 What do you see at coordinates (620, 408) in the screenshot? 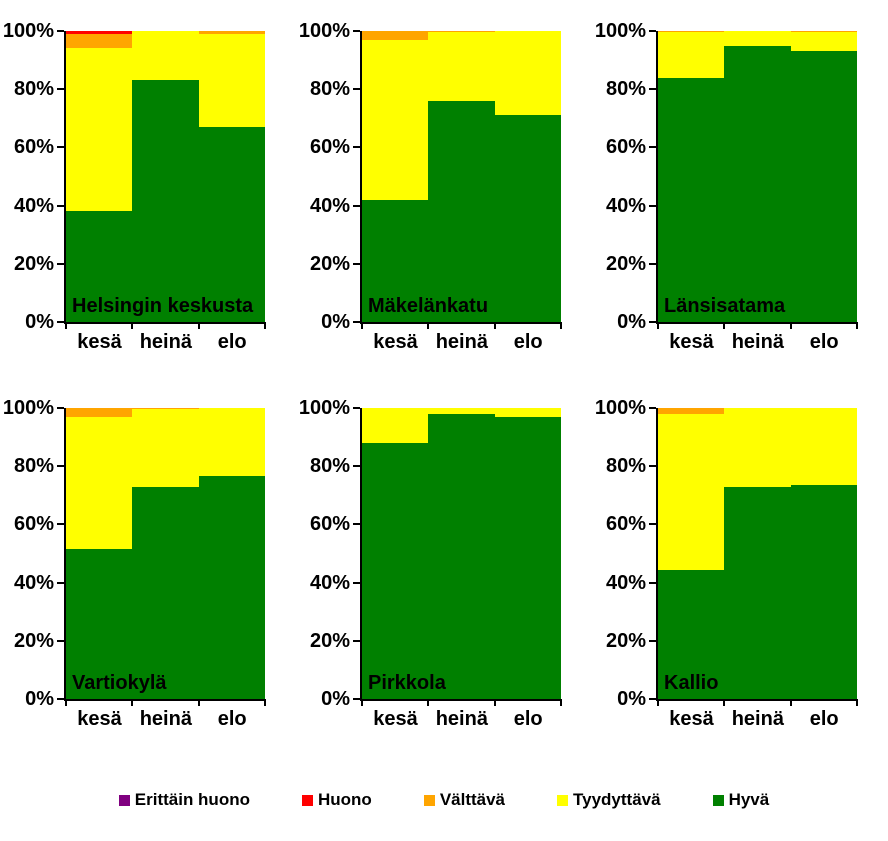
I see `y-axis-tick-label: 100%` at bounding box center [620, 408].